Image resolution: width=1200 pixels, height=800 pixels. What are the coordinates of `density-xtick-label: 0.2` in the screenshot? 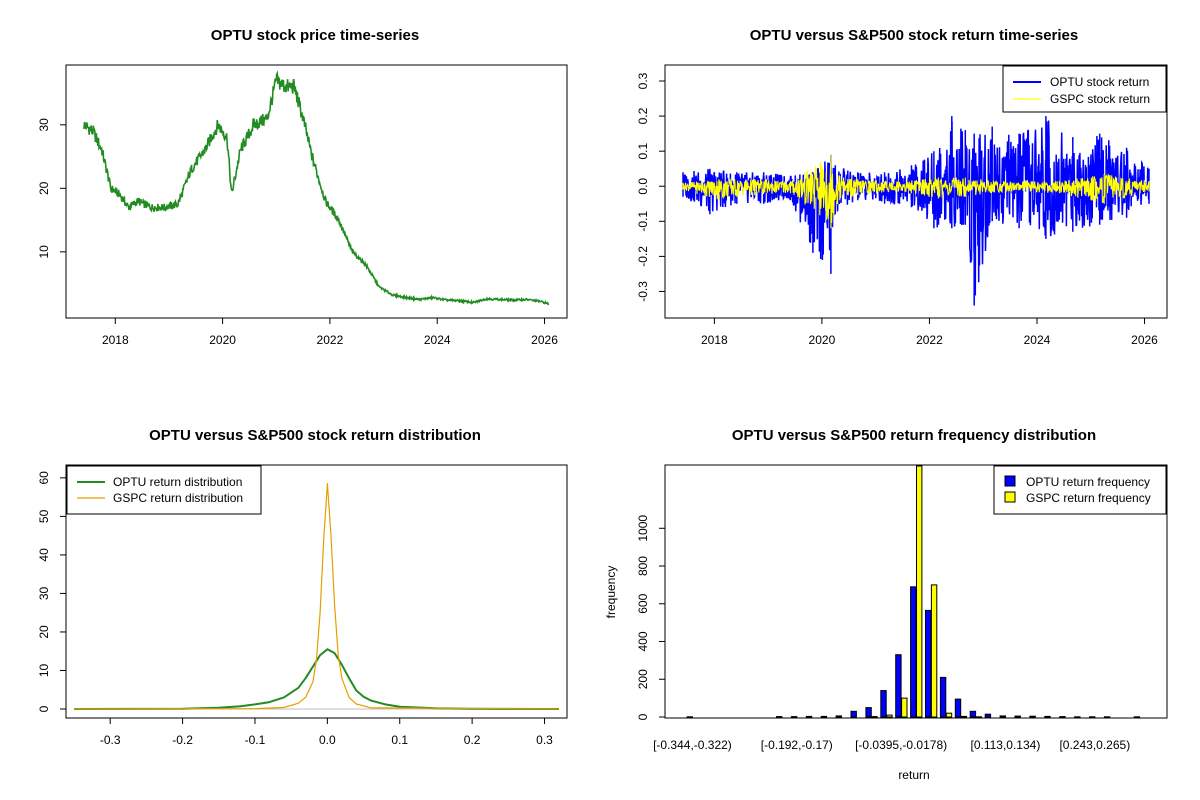 It's located at (472, 740).